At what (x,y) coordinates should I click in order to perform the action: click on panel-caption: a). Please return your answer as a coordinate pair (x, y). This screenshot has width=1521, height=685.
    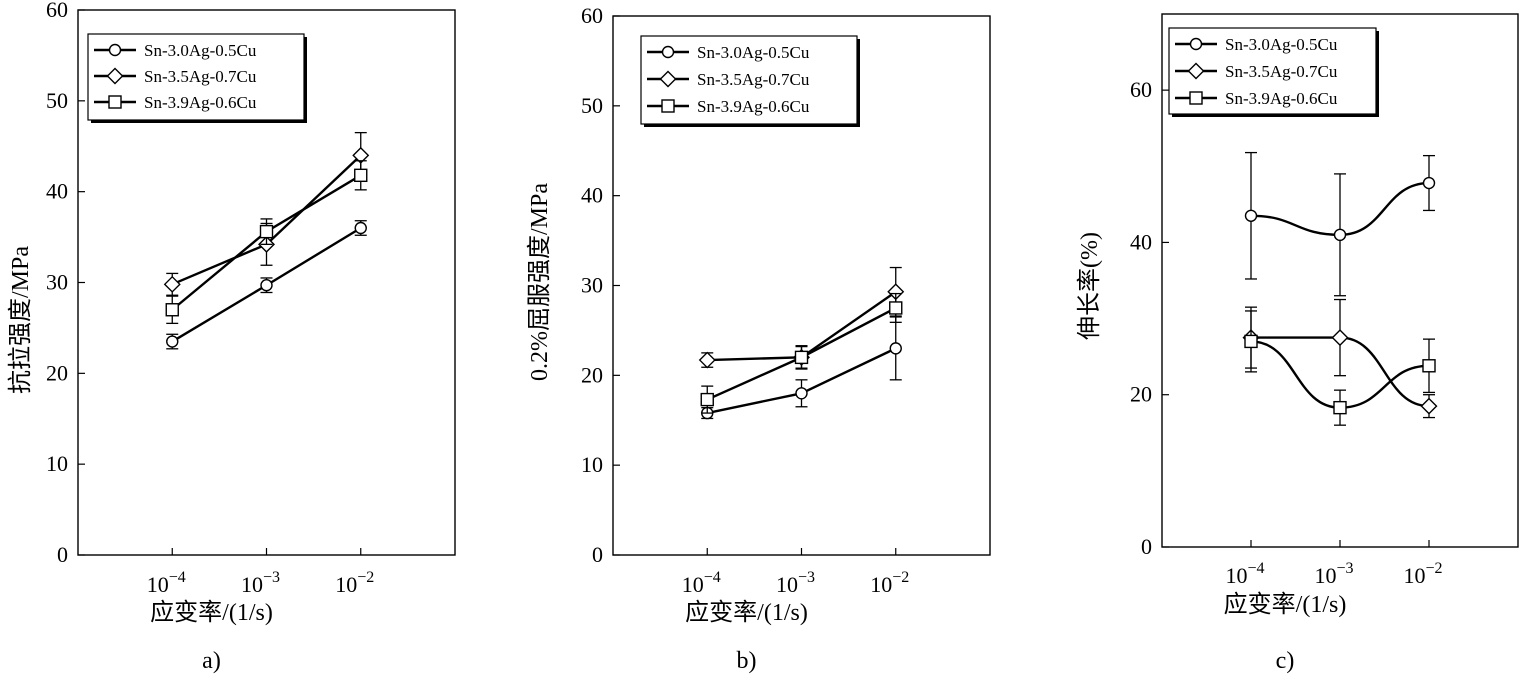
    Looking at the image, I should click on (211, 661).